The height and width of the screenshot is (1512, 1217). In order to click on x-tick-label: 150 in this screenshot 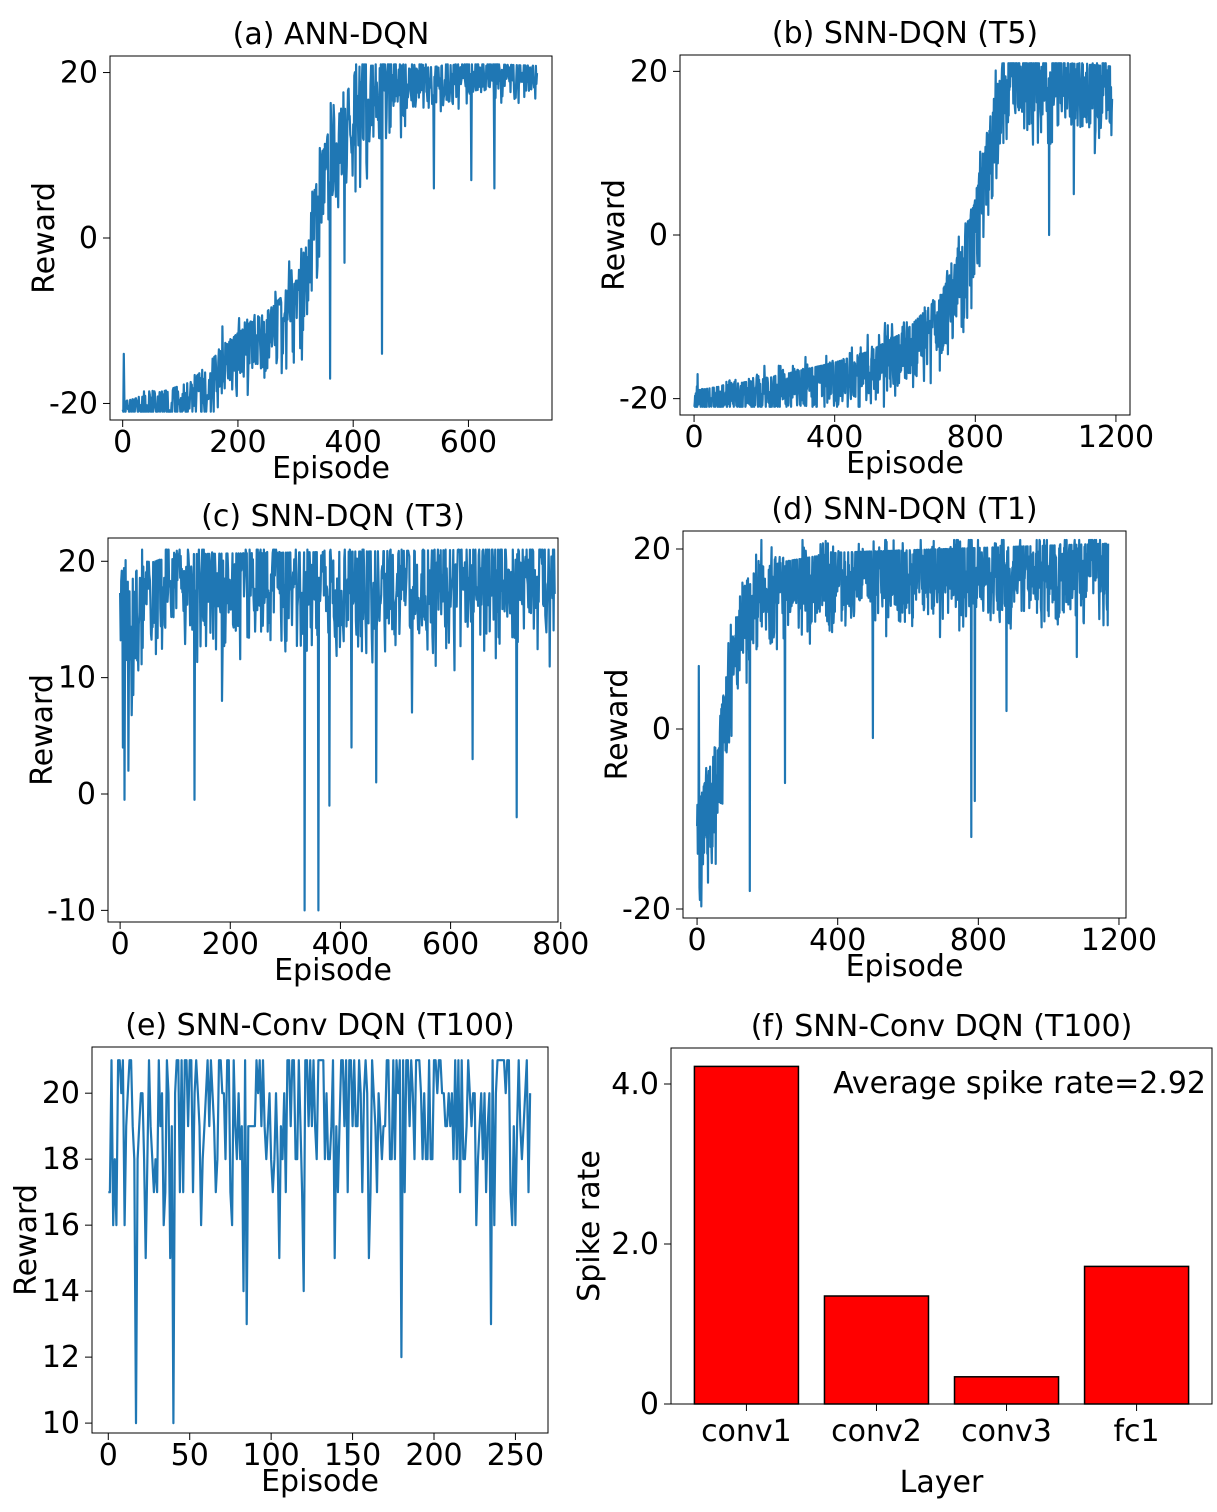, I will do `click(352, 1455)`.